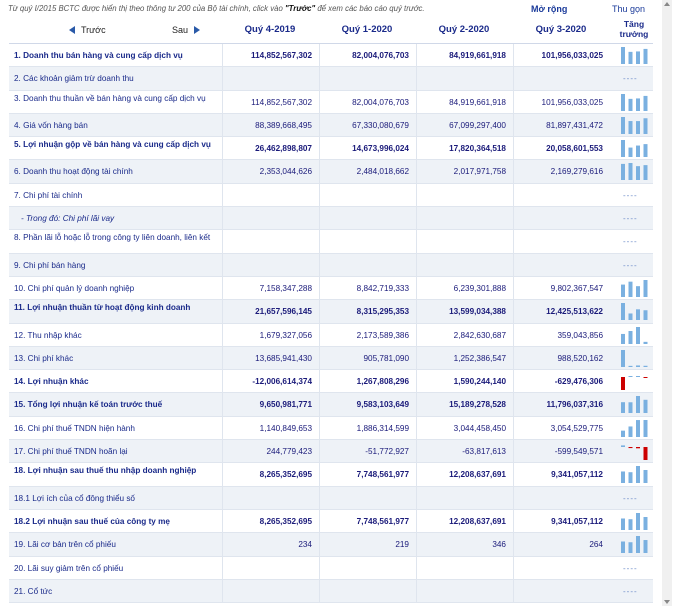 The width and height of the screenshot is (680, 606). Describe the element at coordinates (305, 545) in the screenshot. I see `cell-value: 234` at that location.